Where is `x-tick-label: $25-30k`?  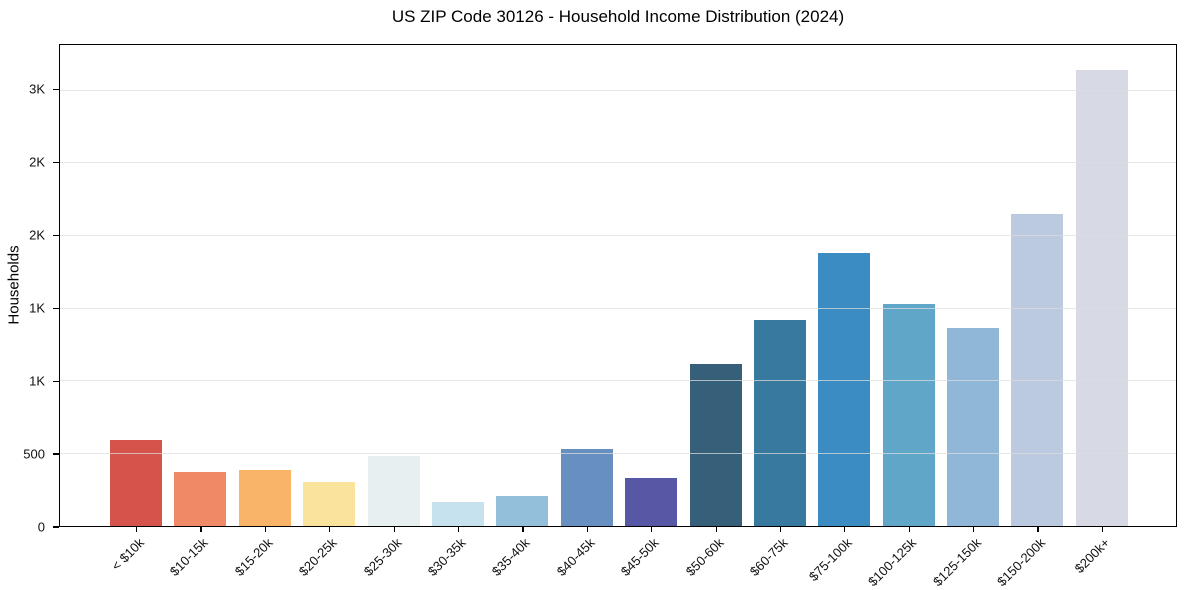 x-tick-label: $25-30k is located at coordinates (382, 557).